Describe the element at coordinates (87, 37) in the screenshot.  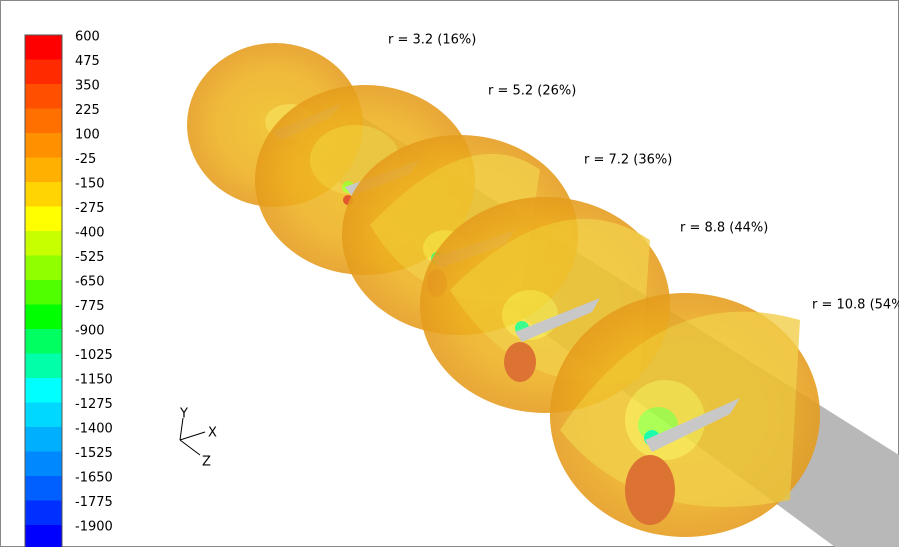
I see `legend-label: 600` at that location.